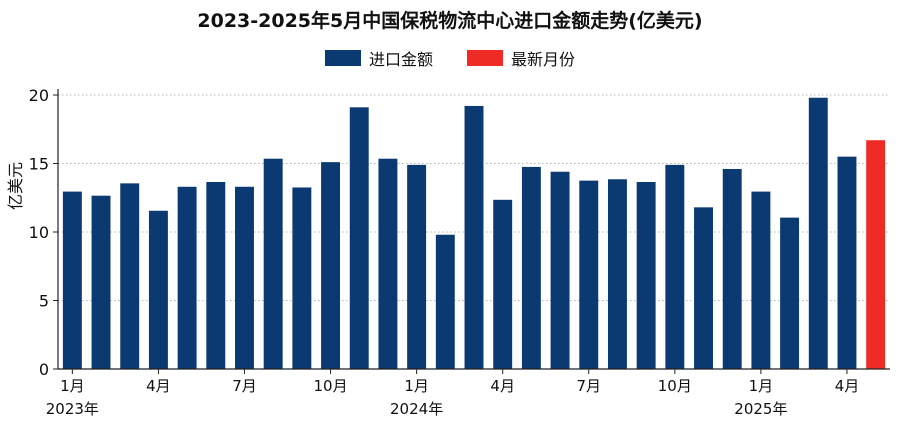  Describe the element at coordinates (760, 409) in the screenshot. I see `x-year-label: 2025年` at that location.